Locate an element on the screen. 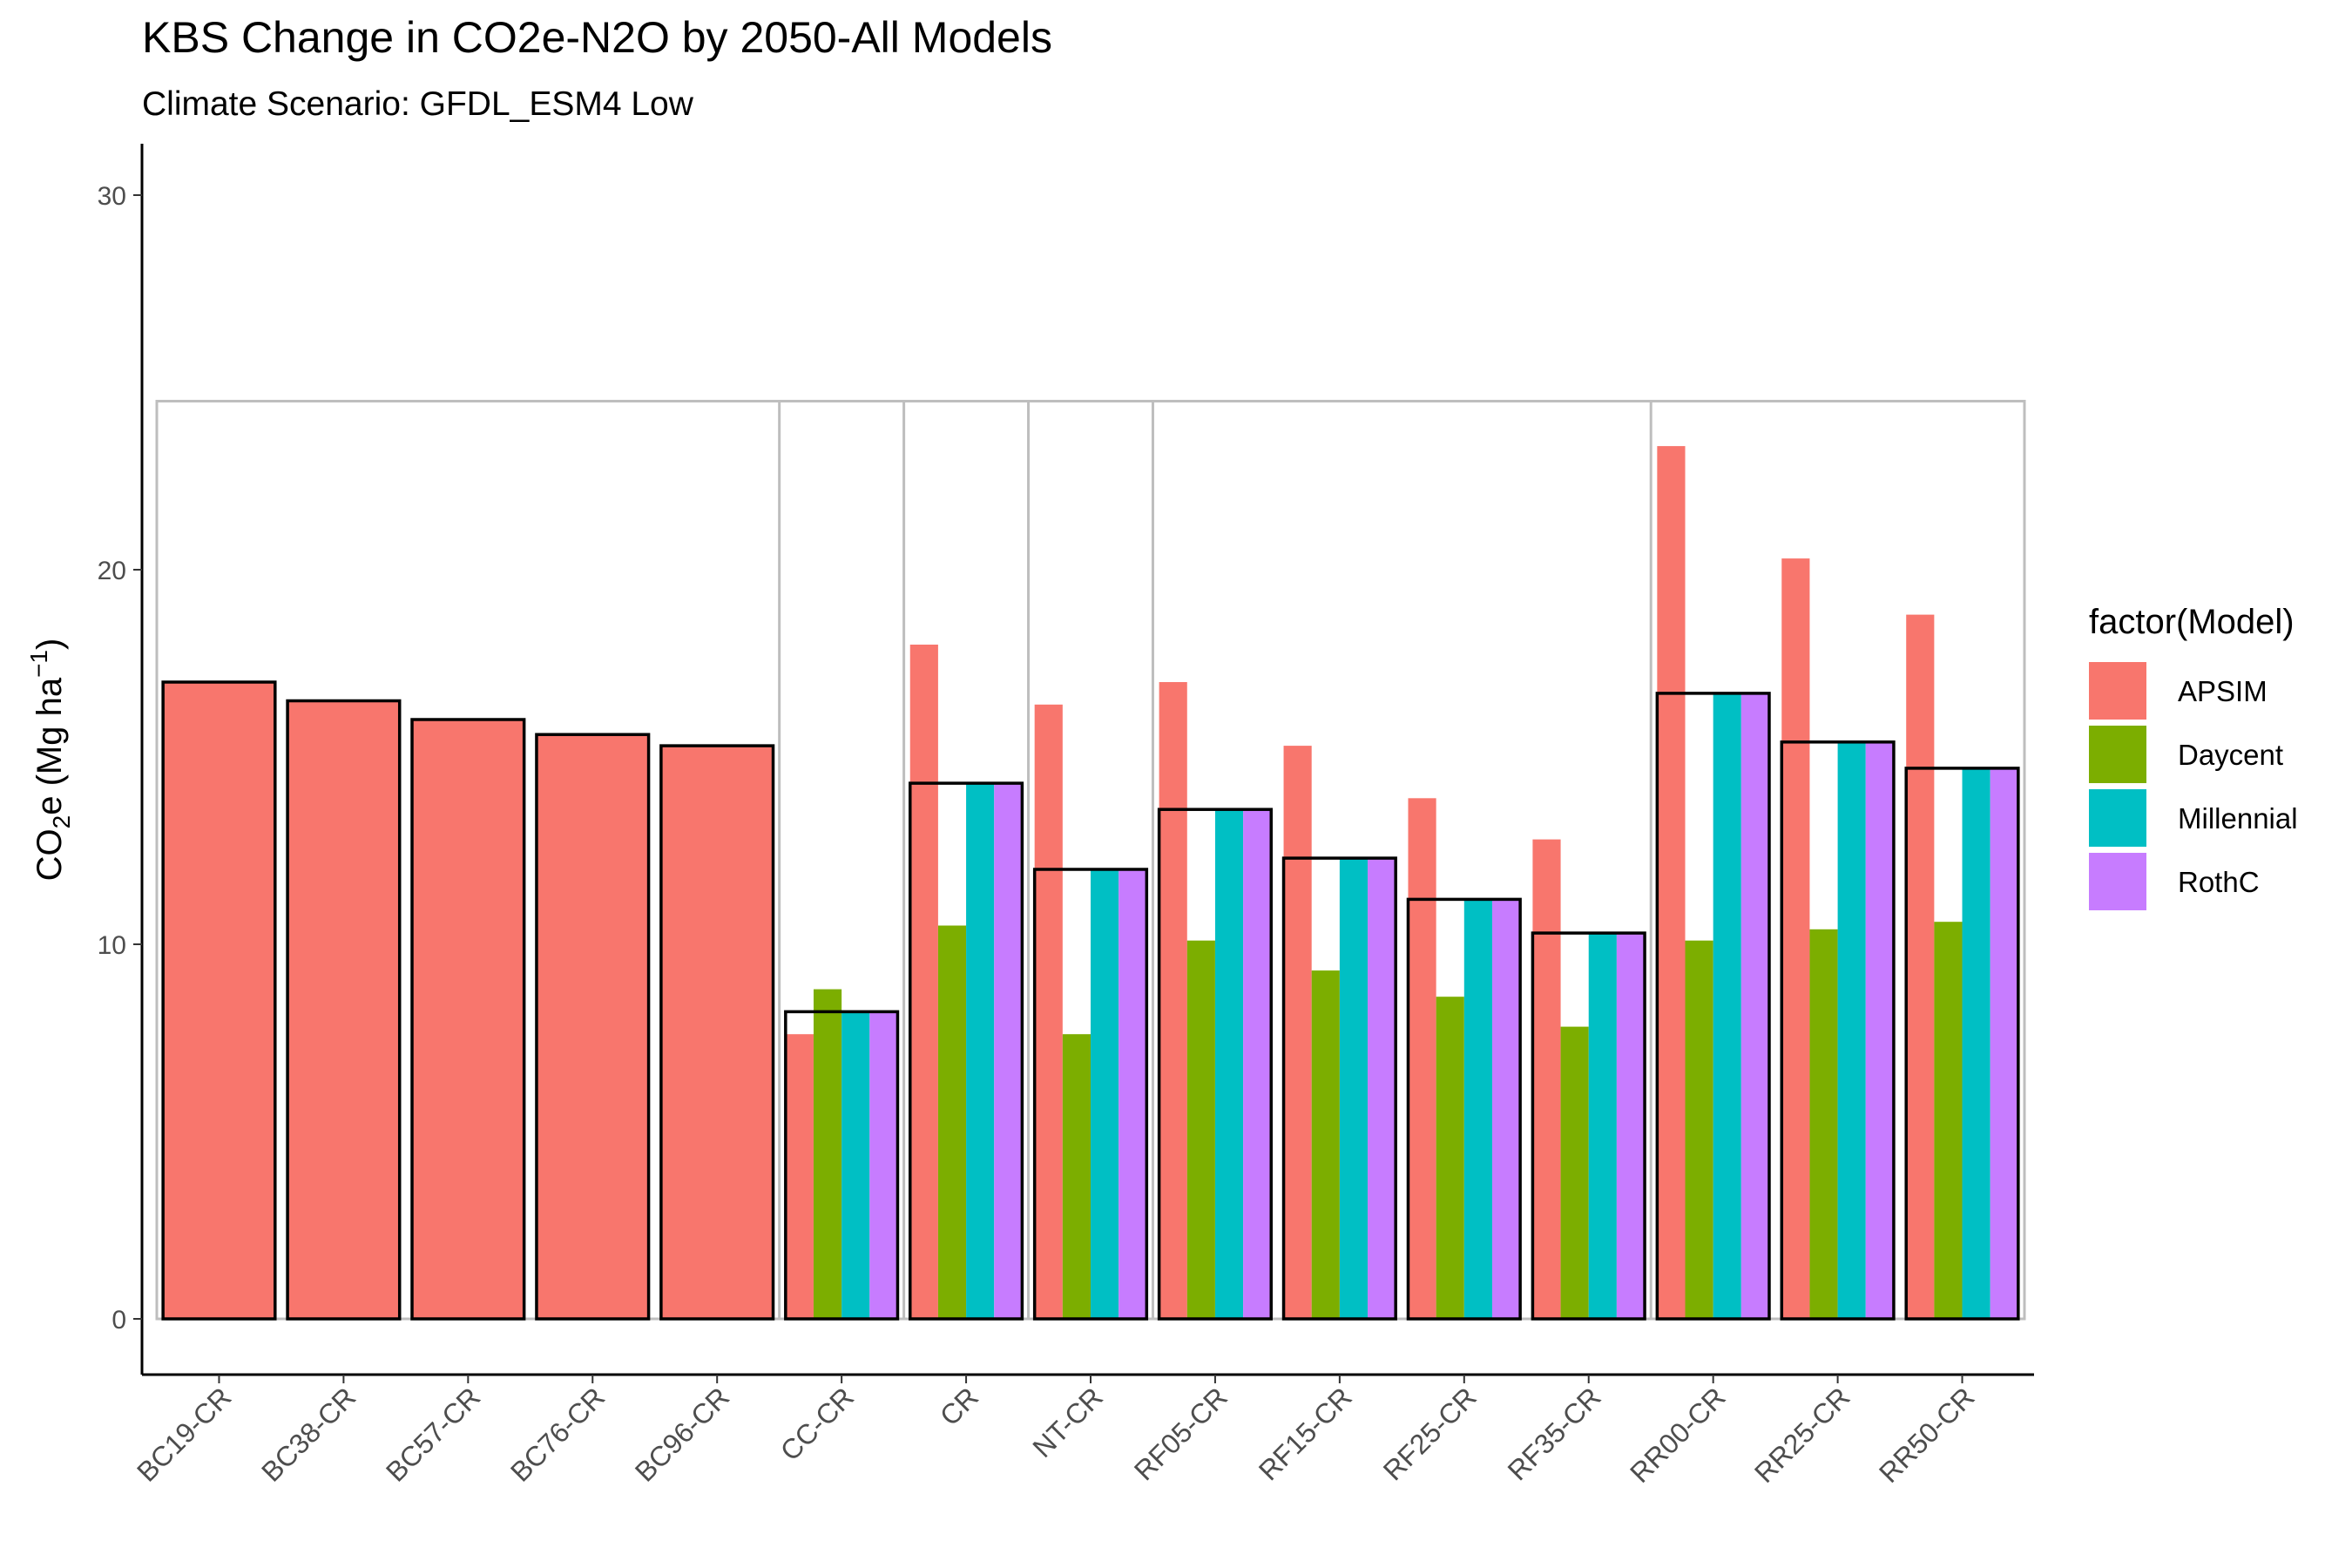 This screenshot has height=1568, width=2352. bar-rf35-cr-millennial is located at coordinates (1602, 1126).